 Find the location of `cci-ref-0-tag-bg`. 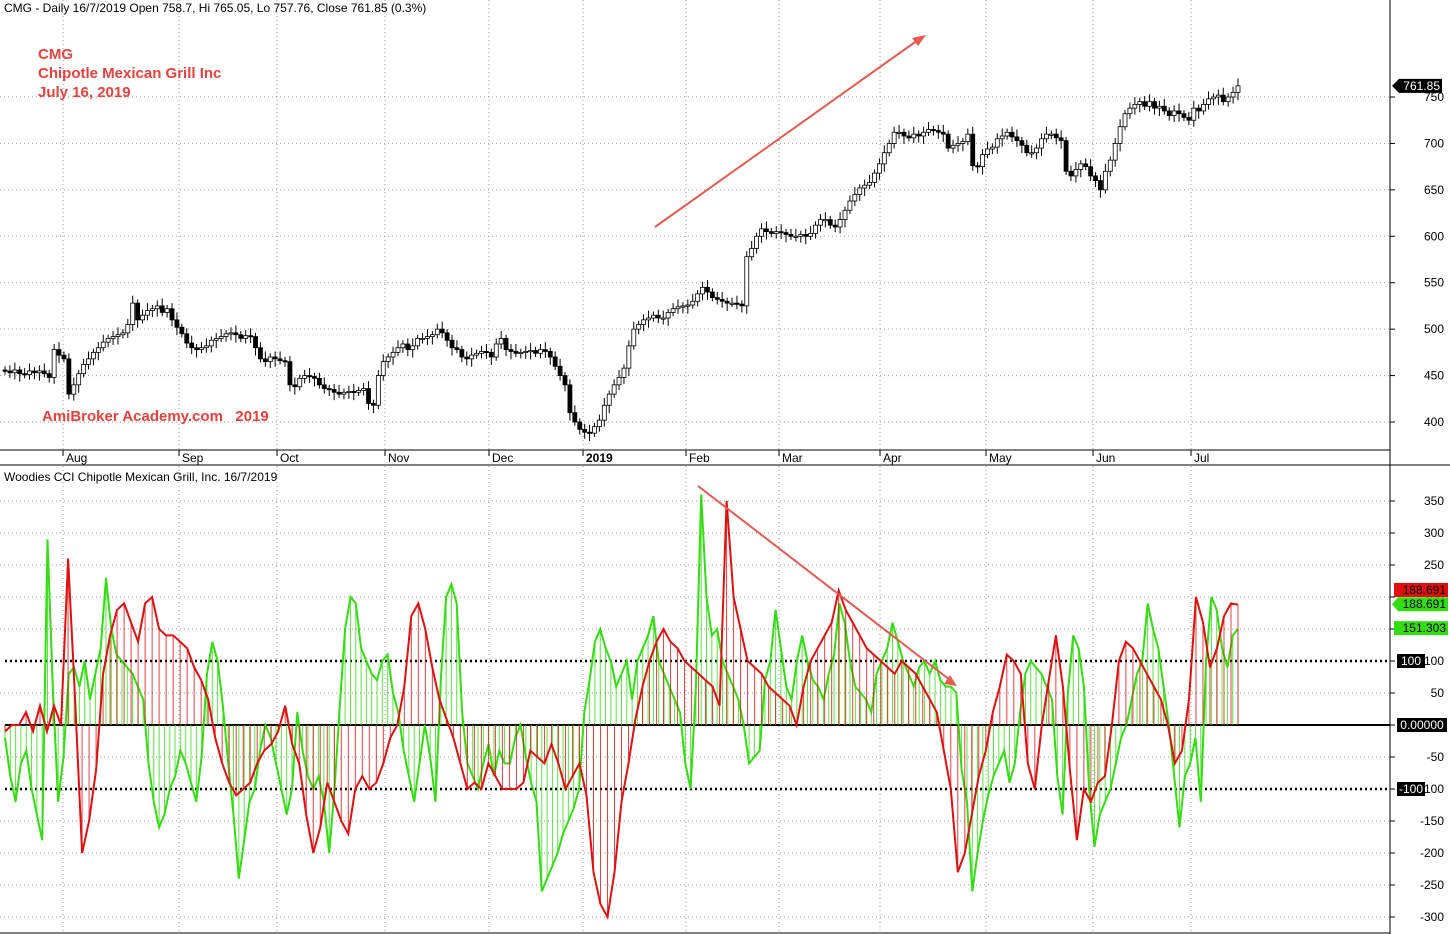

cci-ref-0-tag-bg is located at coordinates (1422, 725).